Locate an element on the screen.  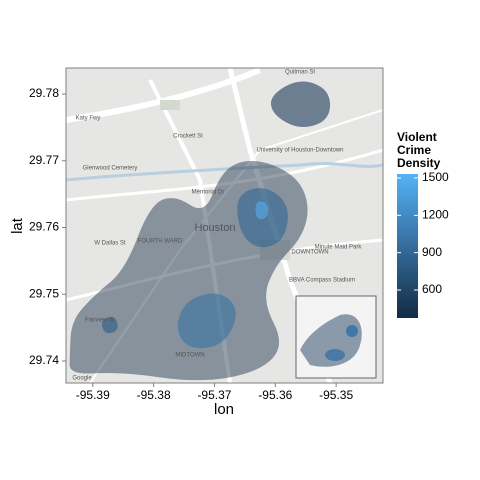
map-label: Memorial Dr is located at coordinates (208, 193).